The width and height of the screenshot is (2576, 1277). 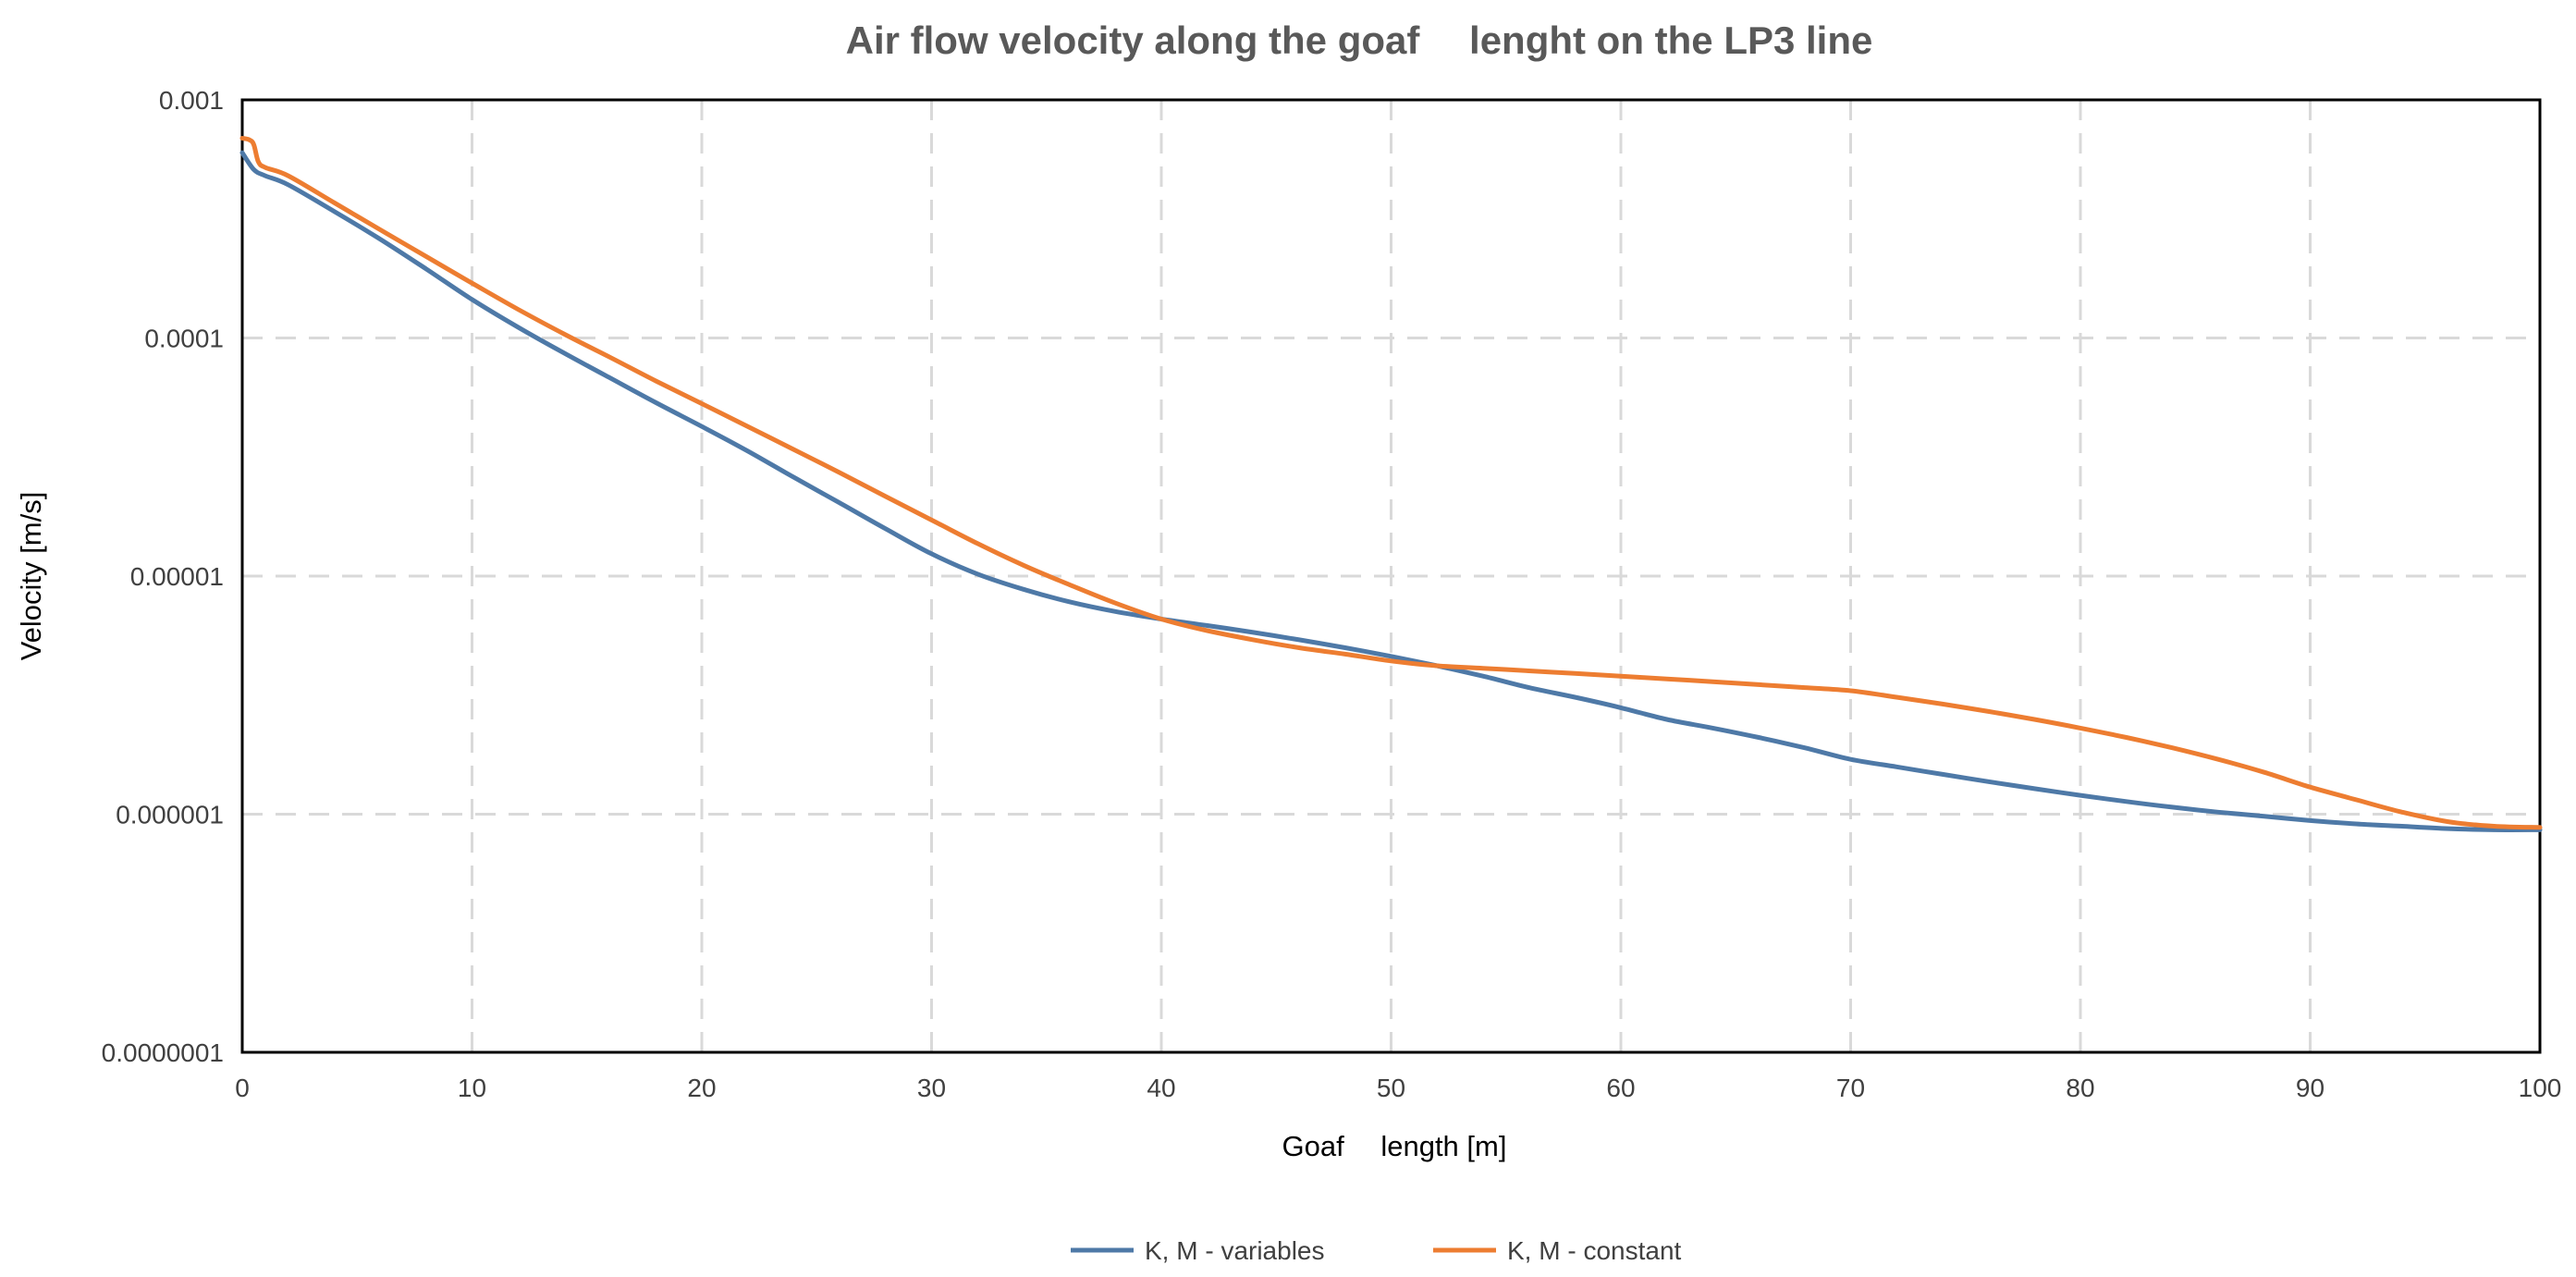 What do you see at coordinates (472, 1088) in the screenshot?
I see `x-tick-label: 10` at bounding box center [472, 1088].